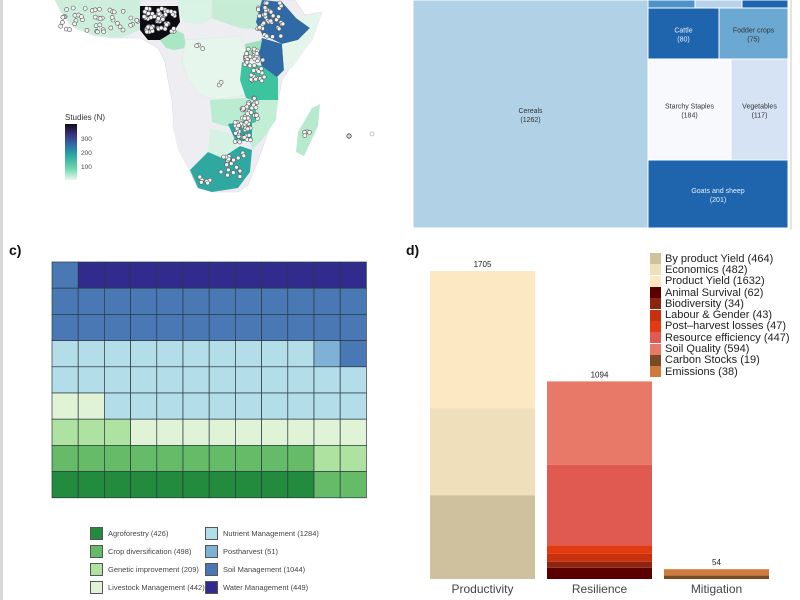 The image size is (800, 600). I want to click on treemap-value-cereals: (1262), so click(530, 120).